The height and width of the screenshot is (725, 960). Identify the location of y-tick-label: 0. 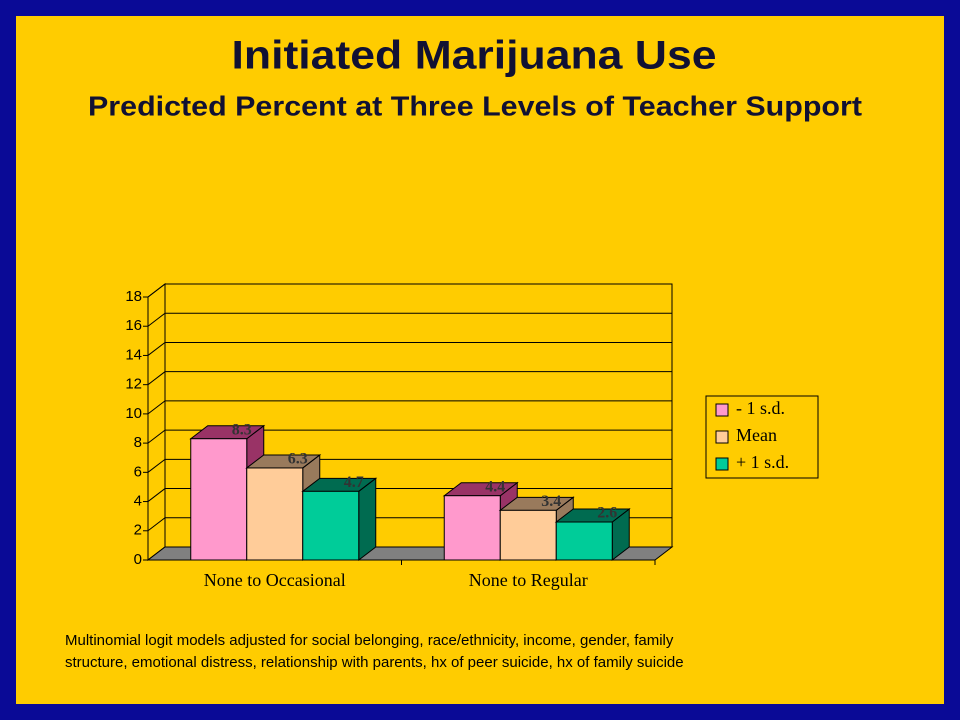
(138, 559).